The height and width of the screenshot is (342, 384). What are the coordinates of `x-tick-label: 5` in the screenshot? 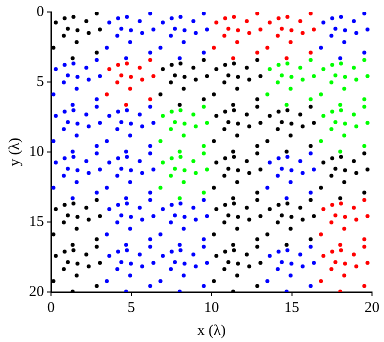 It's located at (131, 308).